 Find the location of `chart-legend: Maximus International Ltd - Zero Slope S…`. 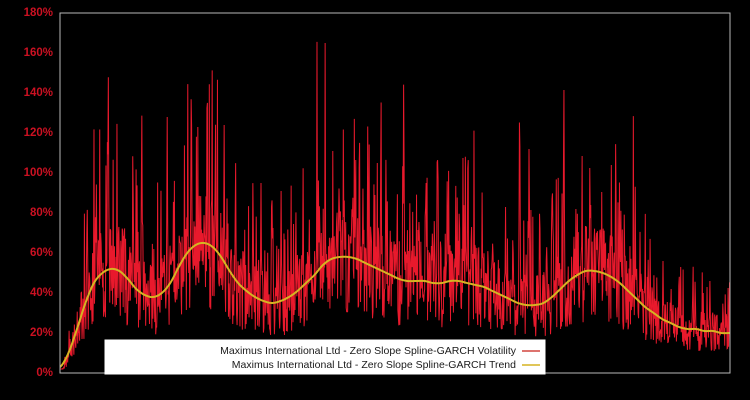

chart-legend: Maximus International Ltd - Zero Slope S… is located at coordinates (325, 357).